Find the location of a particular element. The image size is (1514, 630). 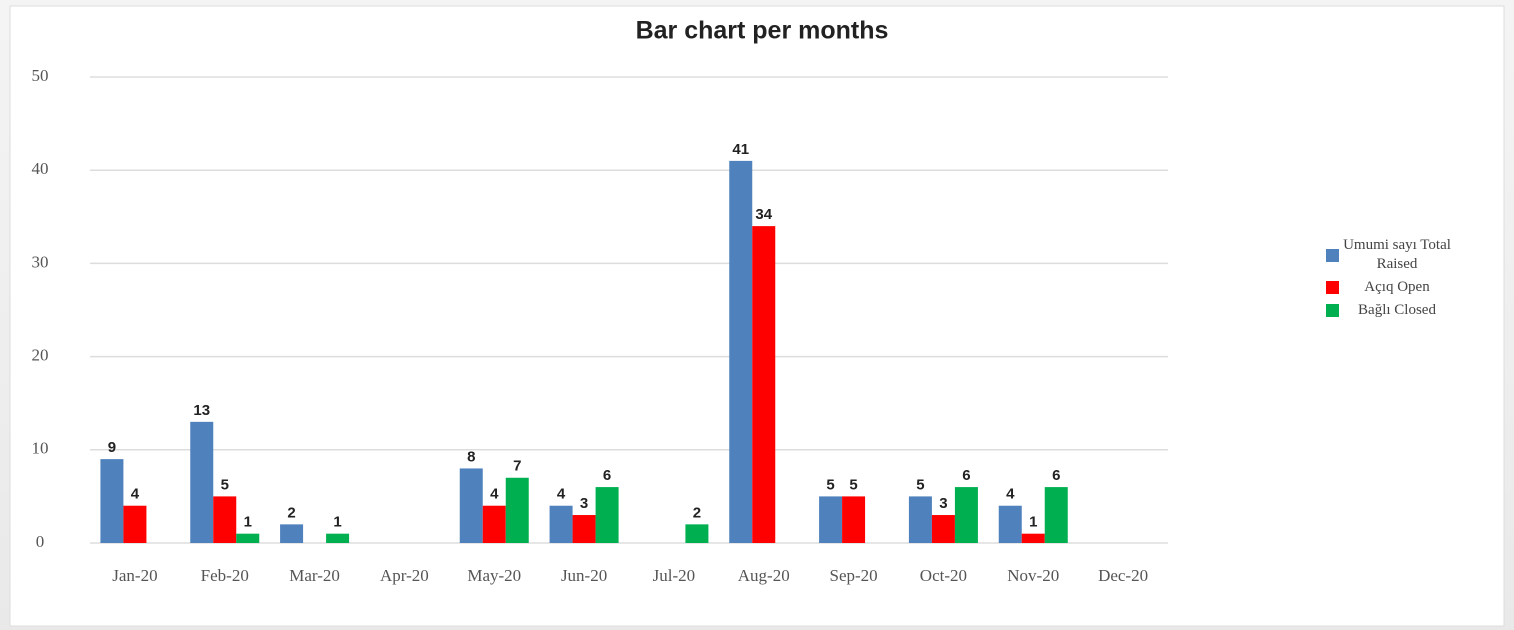

y-tick-label: 30 is located at coordinates (40, 261).